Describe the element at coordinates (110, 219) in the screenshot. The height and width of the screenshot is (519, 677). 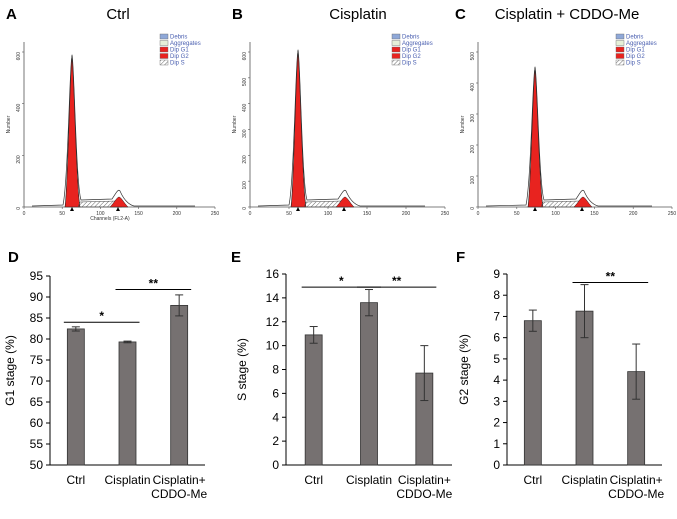
I see `x-axis-label: Channels (FL2-A)` at that location.